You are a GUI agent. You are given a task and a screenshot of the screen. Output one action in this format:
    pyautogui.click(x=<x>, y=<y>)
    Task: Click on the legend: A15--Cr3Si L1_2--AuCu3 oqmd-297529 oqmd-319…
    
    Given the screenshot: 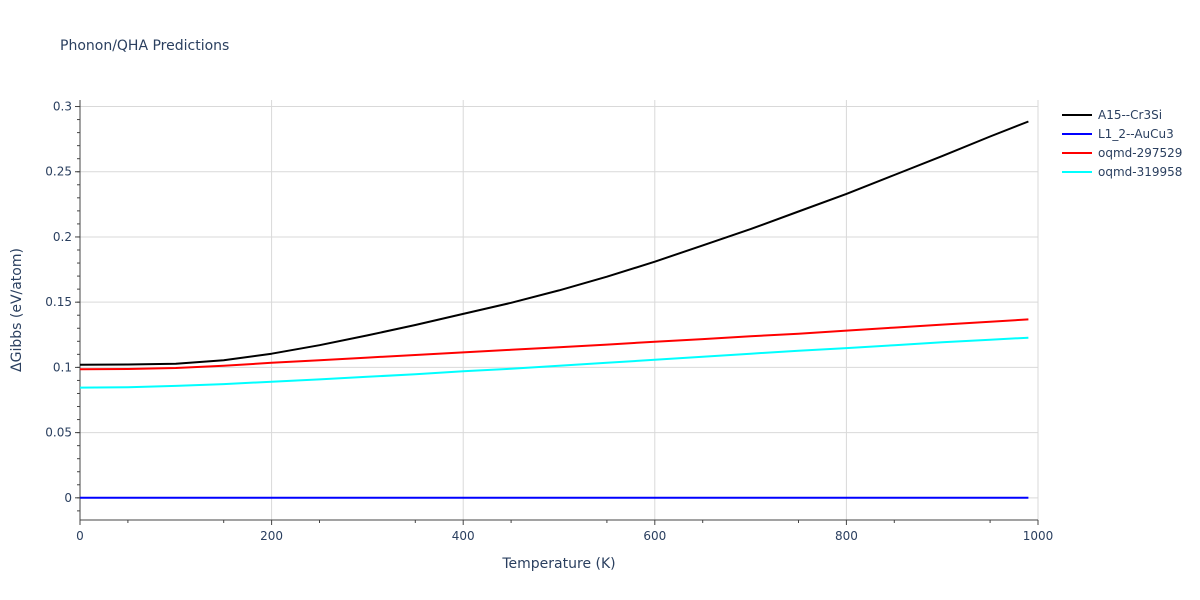 What is the action you would take?
    pyautogui.click(x=1122, y=143)
    